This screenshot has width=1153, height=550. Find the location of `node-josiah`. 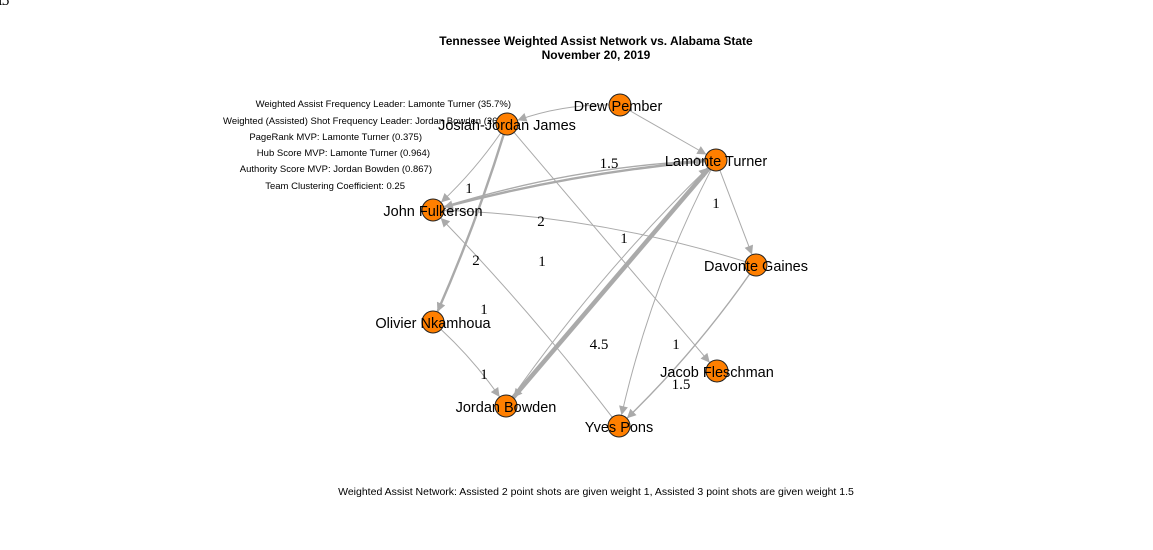

node-josiah is located at coordinates (507, 124).